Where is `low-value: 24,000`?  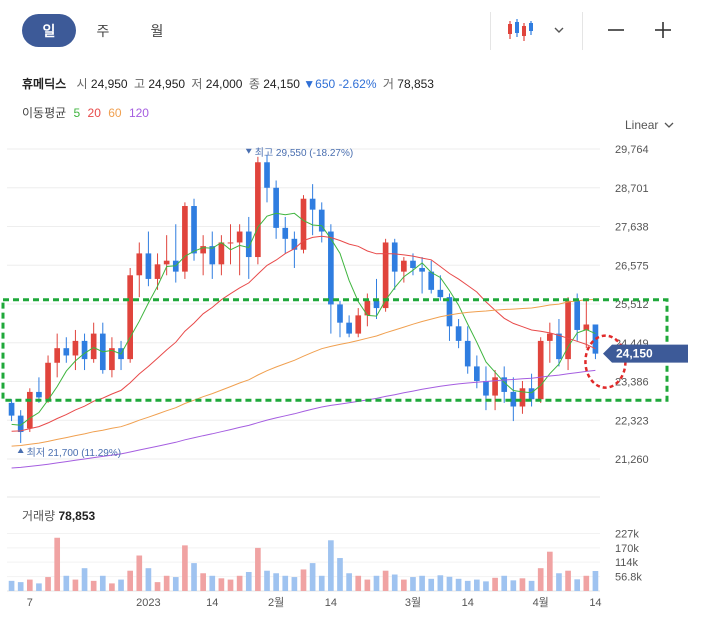
low-value: 24,000 is located at coordinates (224, 84).